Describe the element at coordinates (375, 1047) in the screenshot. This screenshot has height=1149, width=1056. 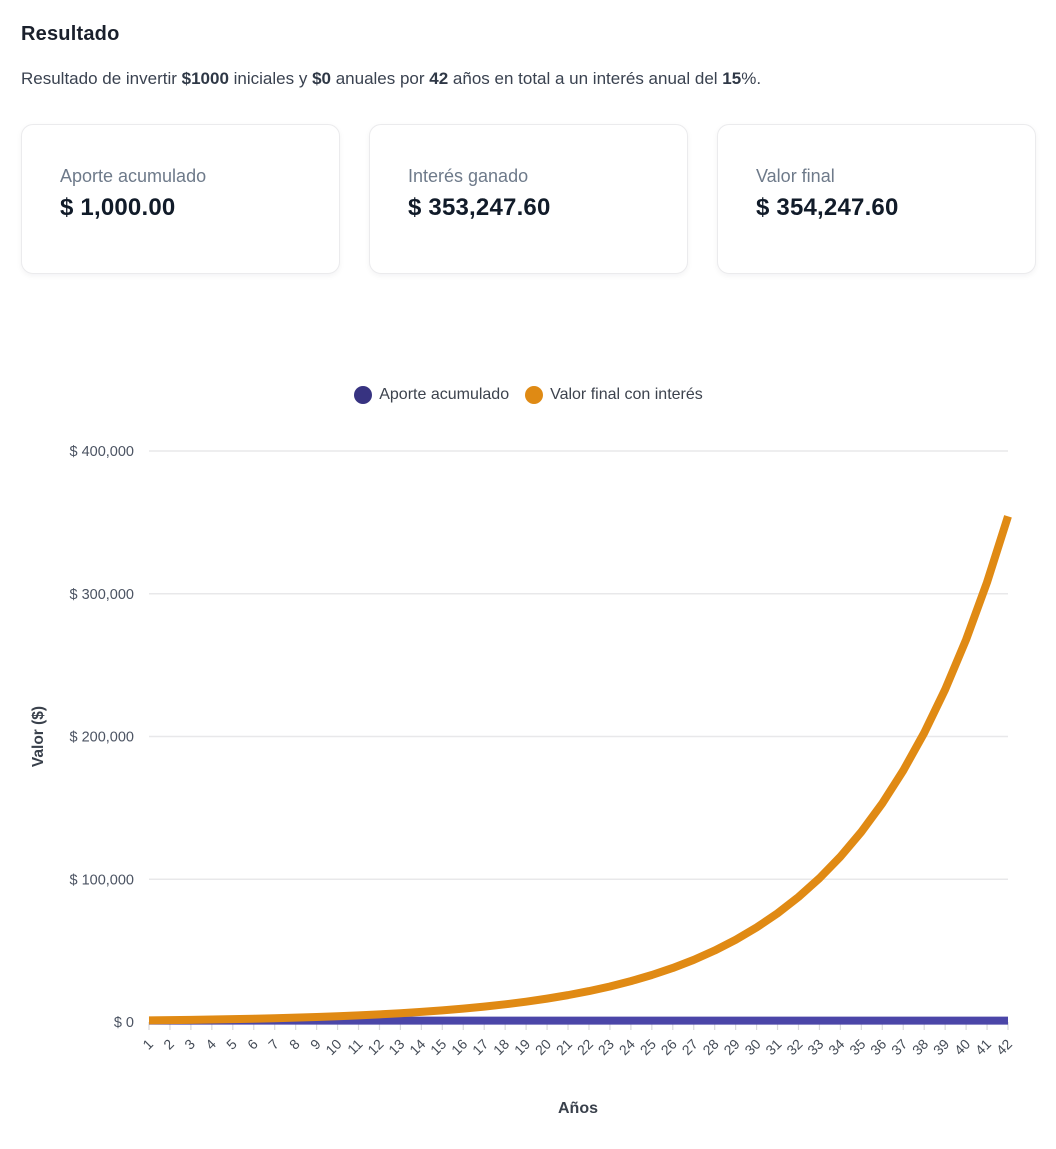
I see `x-tick-label: 12` at that location.